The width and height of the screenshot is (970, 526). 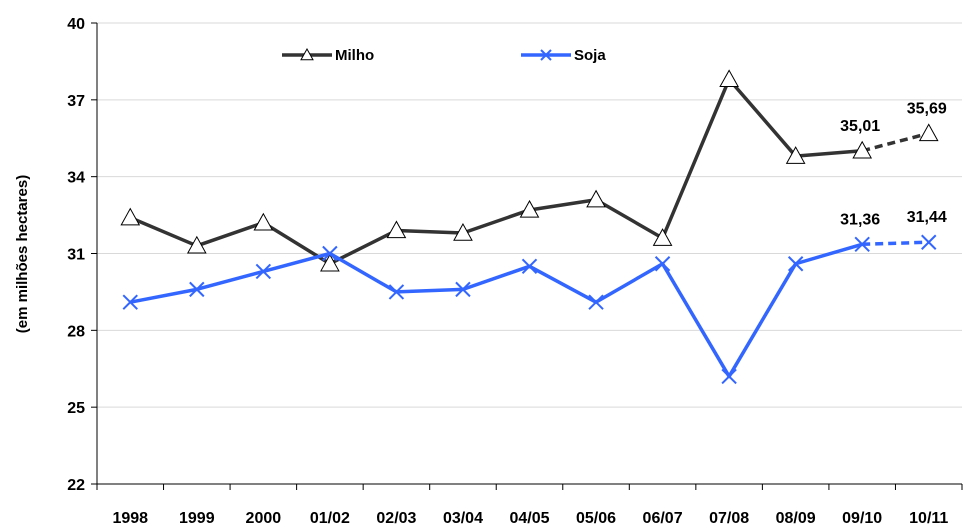 I want to click on legend-label: Soja, so click(x=590, y=55).